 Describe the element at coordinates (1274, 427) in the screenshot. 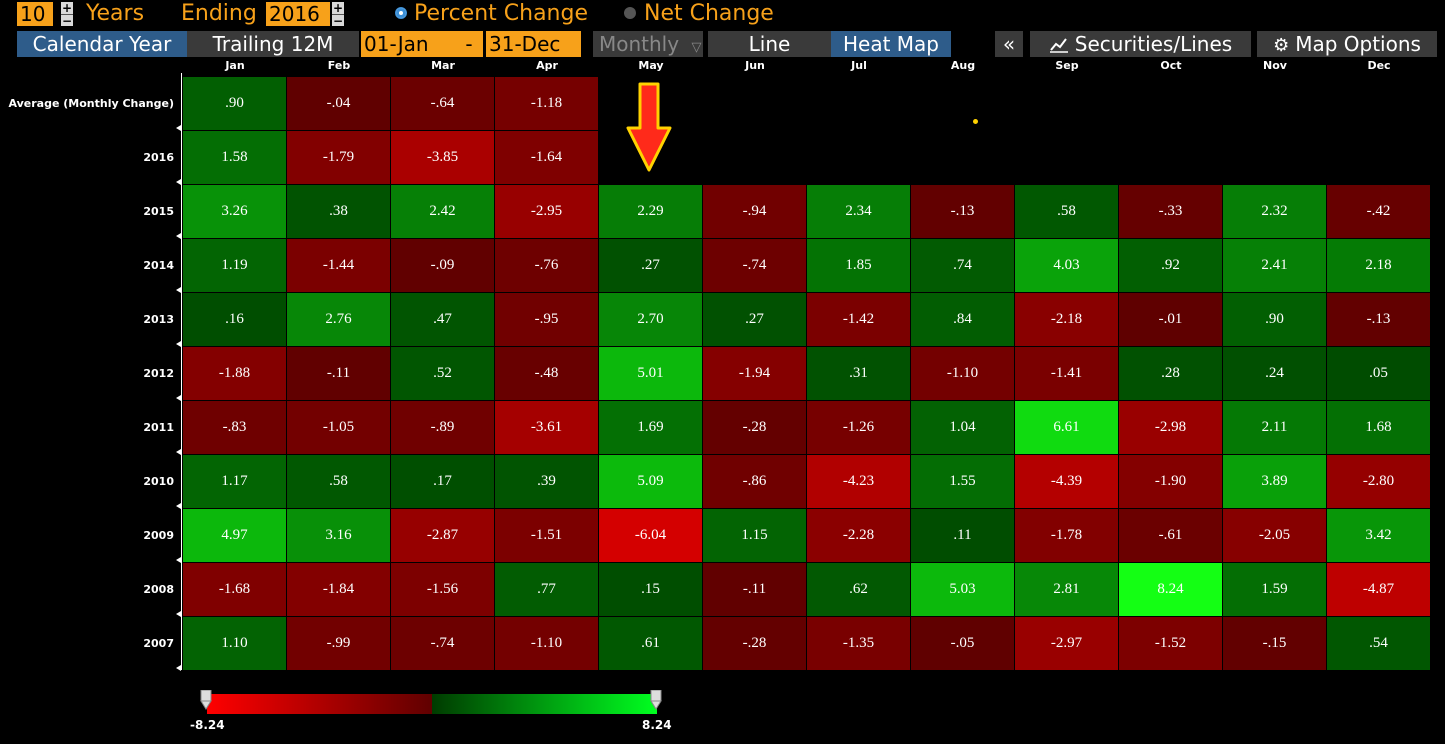

I see `heatmap-cell: 2.11` at that location.